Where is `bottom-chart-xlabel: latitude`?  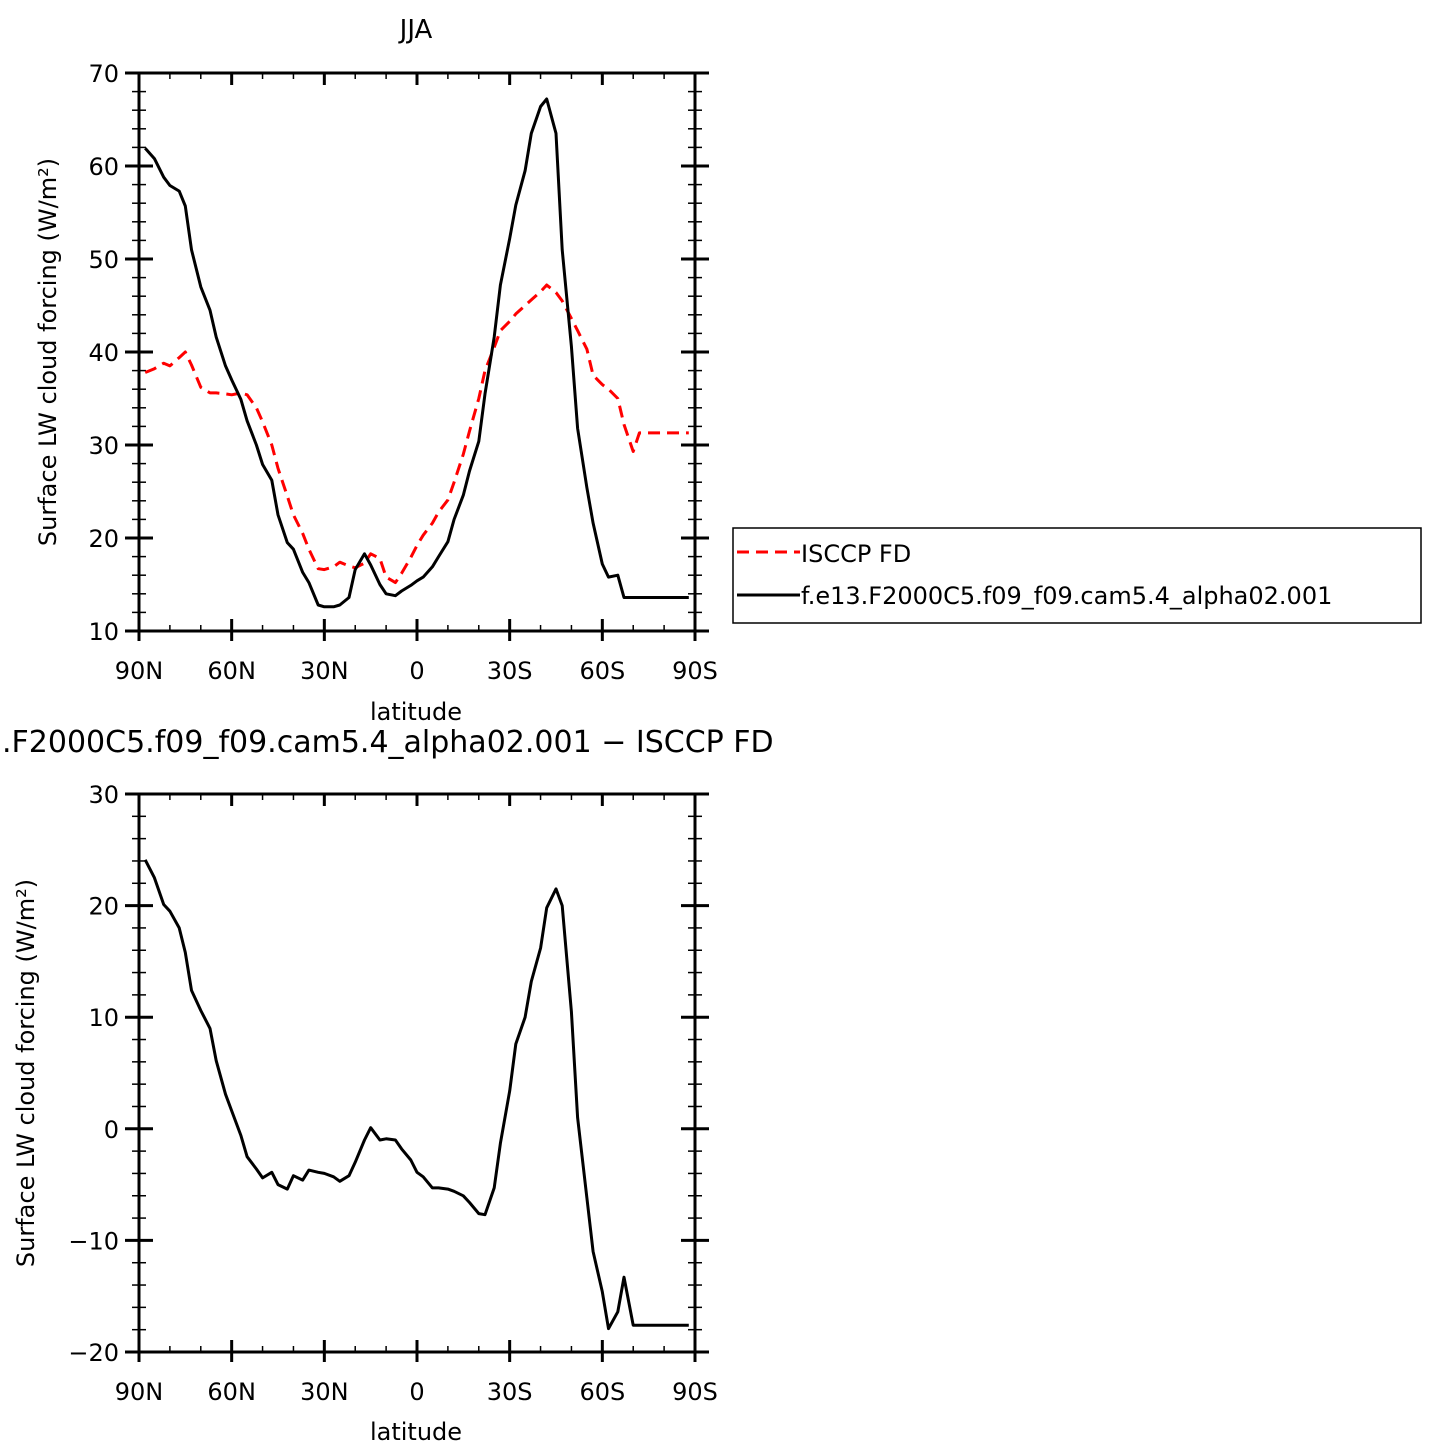
bottom-chart-xlabel: latitude is located at coordinates (416, 1432).